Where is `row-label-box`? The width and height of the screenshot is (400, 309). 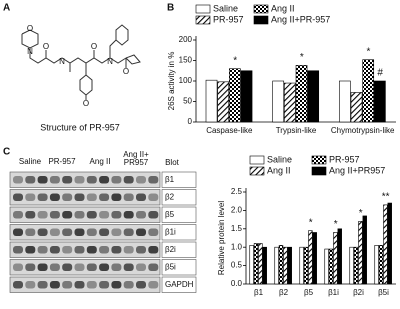
row-label-box is located at coordinates (179, 249).